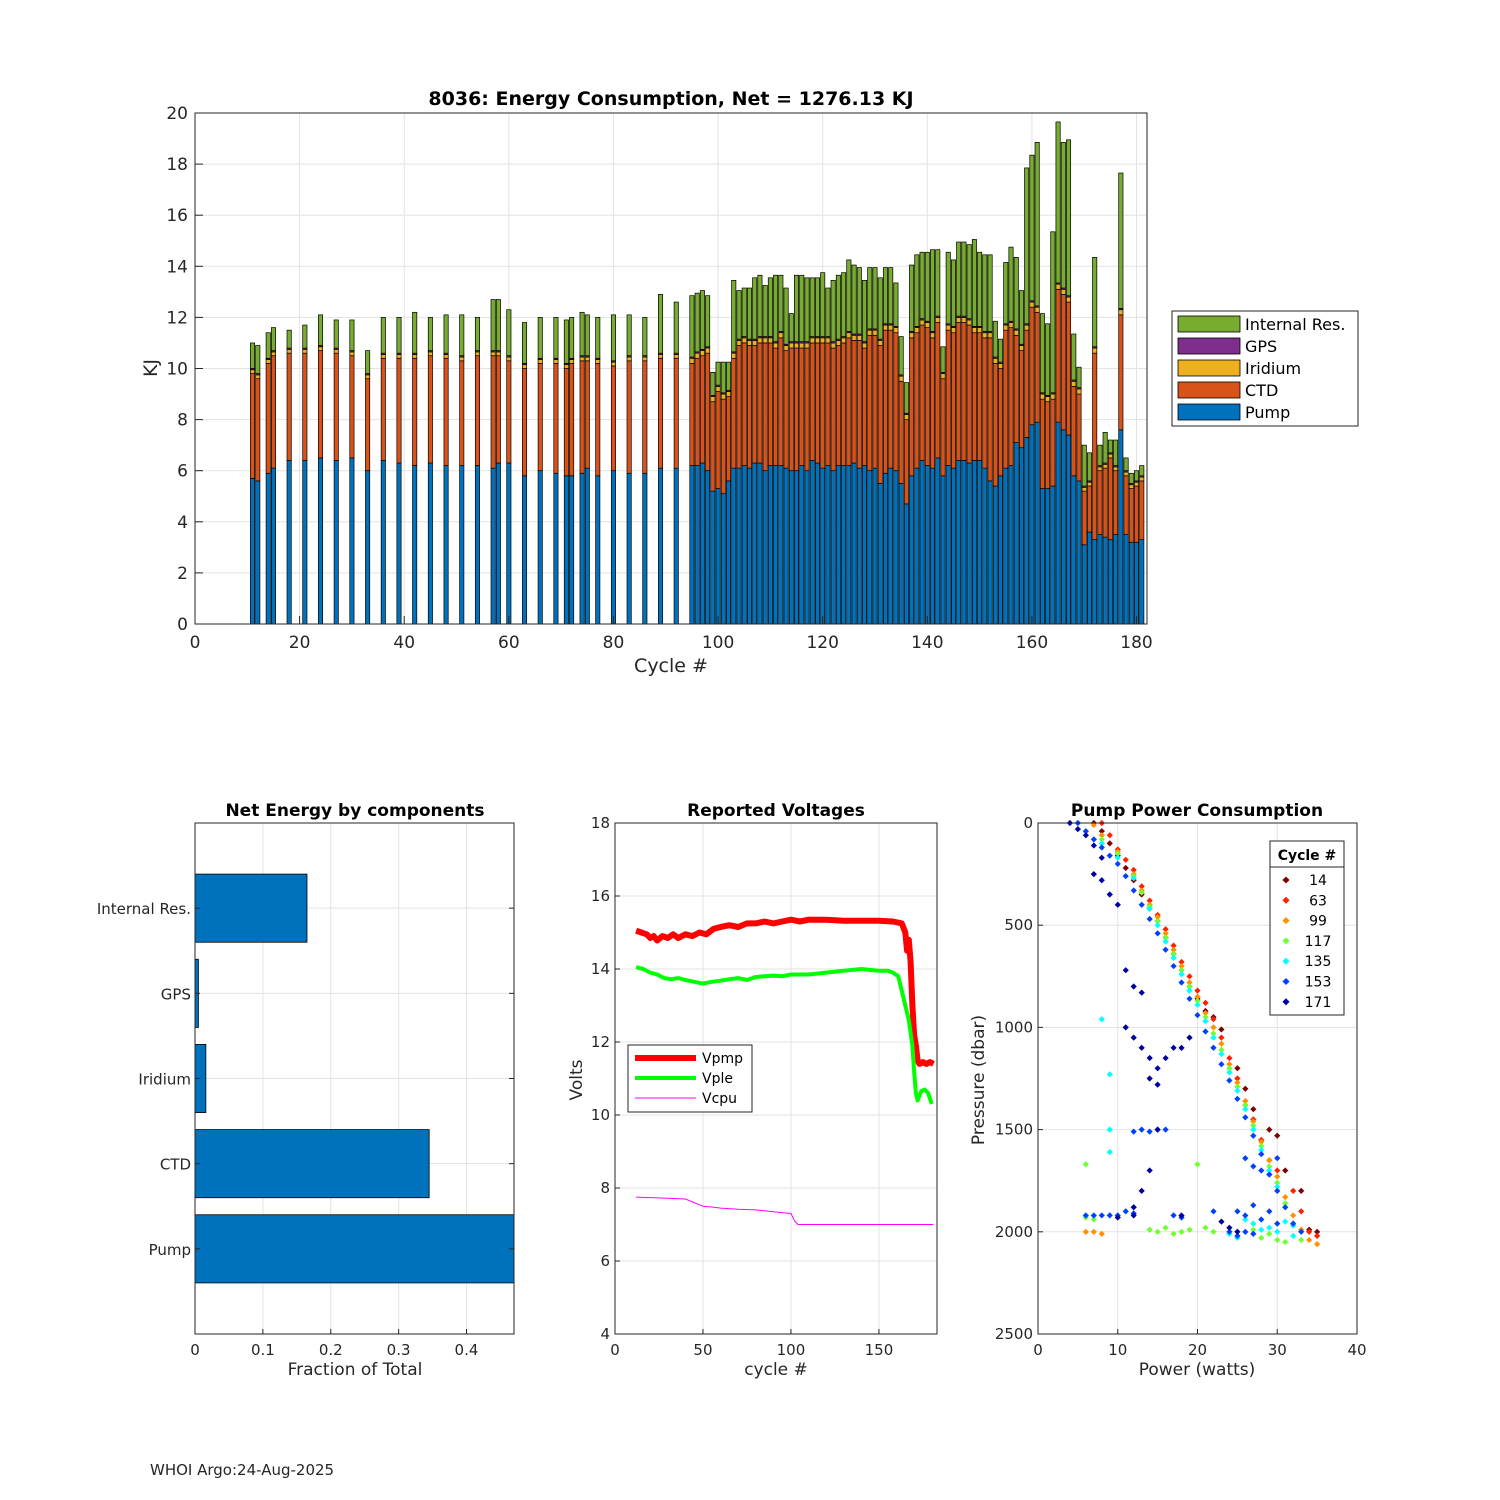 The height and width of the screenshot is (1500, 1500). What do you see at coordinates (1307, 856) in the screenshot?
I see `pump-power-legend-title: Cycle #` at bounding box center [1307, 856].